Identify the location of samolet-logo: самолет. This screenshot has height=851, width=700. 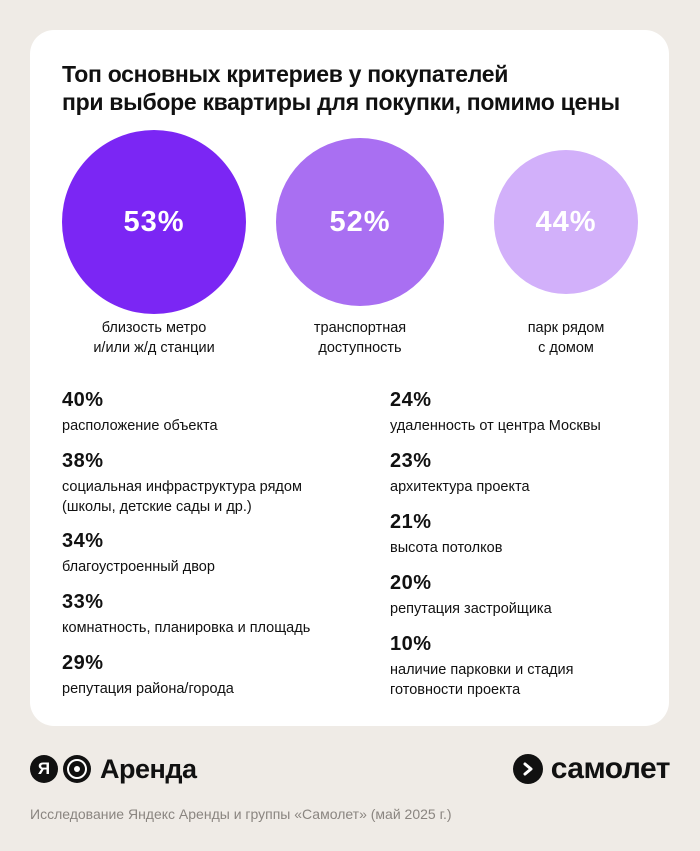
(591, 769).